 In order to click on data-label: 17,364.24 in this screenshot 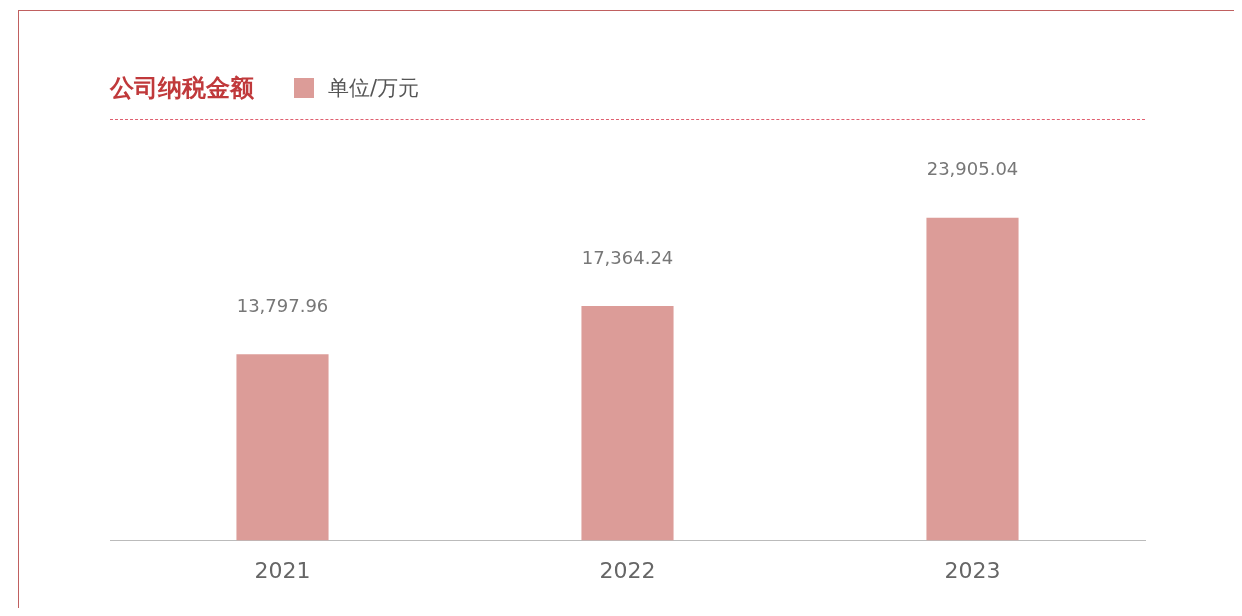, I will do `click(627, 257)`.